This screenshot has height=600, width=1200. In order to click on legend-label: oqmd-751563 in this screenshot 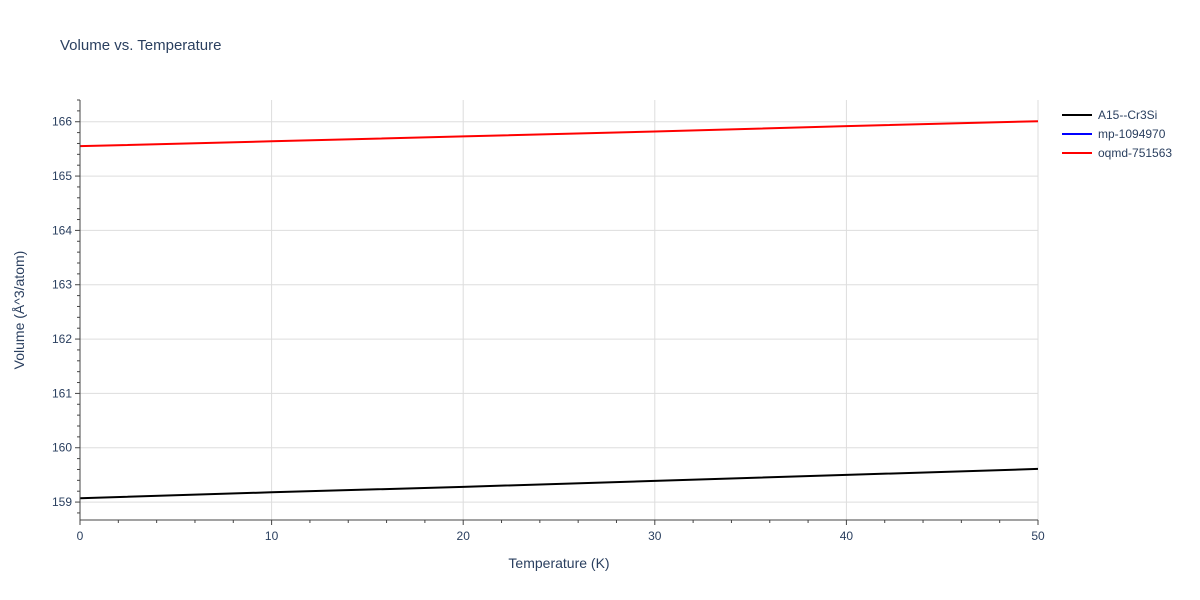, I will do `click(1135, 153)`.